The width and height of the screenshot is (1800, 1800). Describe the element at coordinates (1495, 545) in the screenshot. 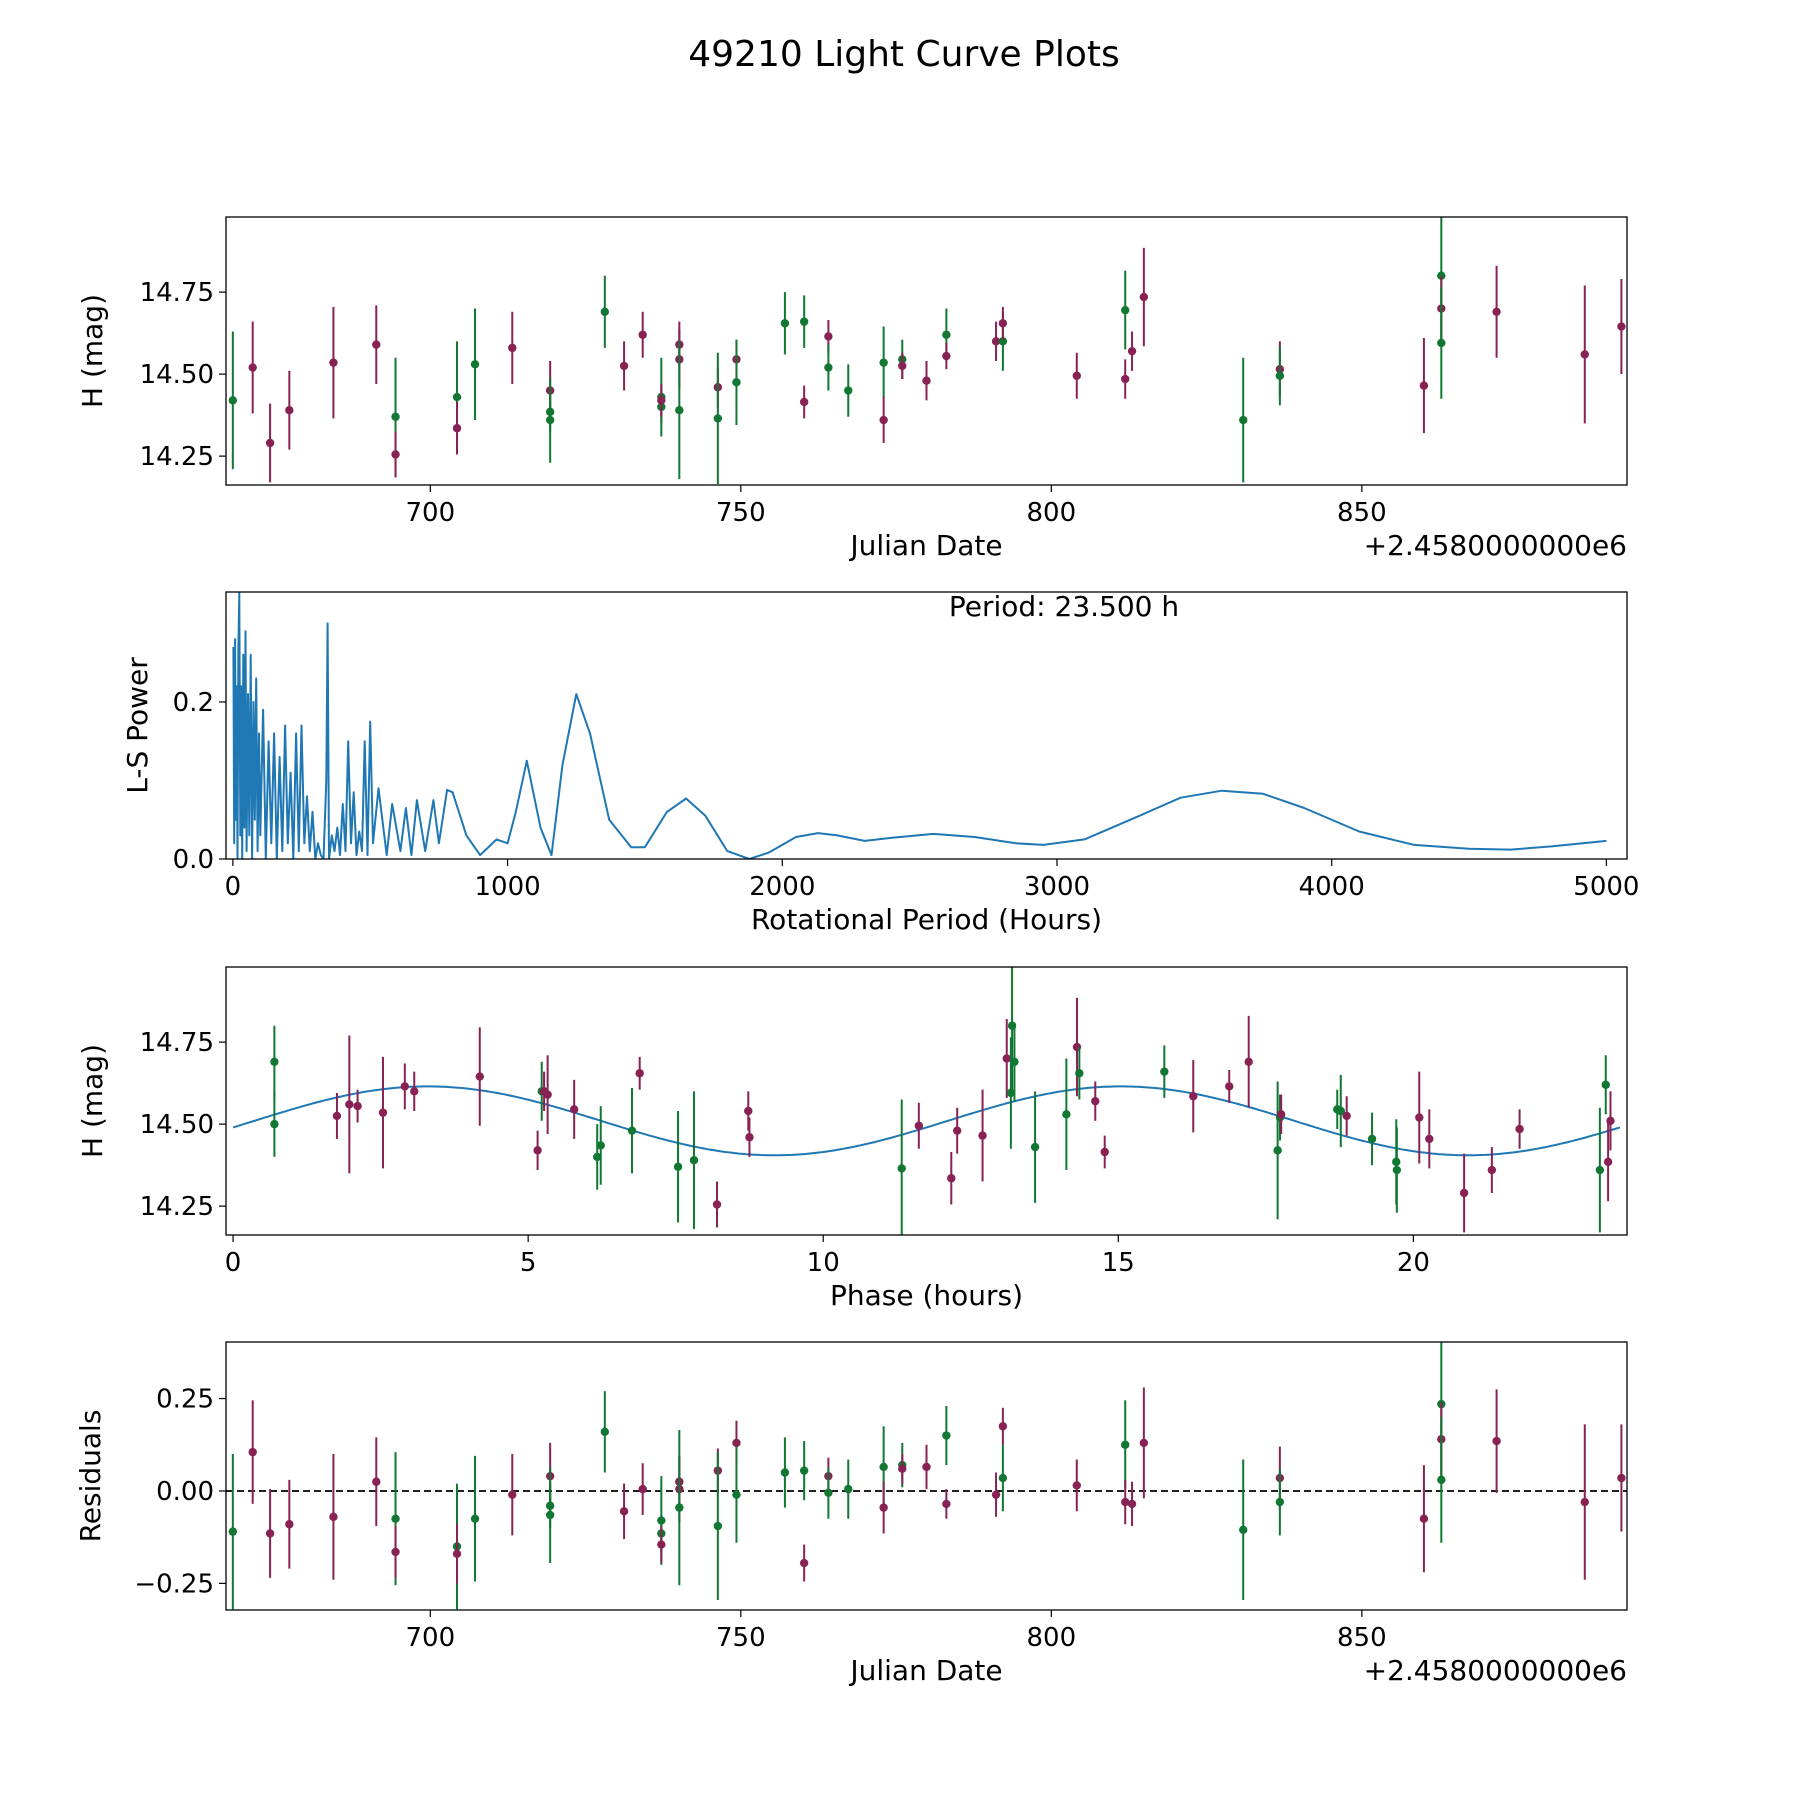

I see `x-offset-text: +2.4580000000e6` at that location.